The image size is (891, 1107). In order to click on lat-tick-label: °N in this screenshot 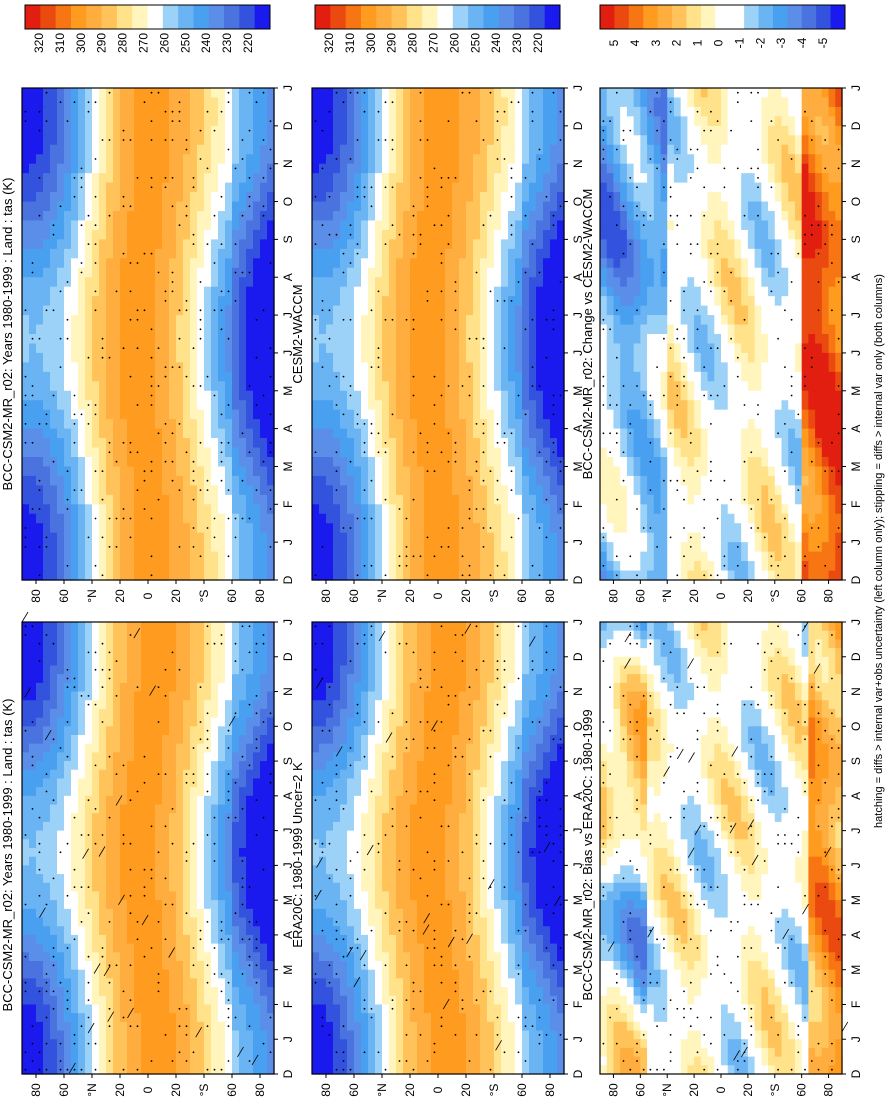, I will do `click(92, 595)`.